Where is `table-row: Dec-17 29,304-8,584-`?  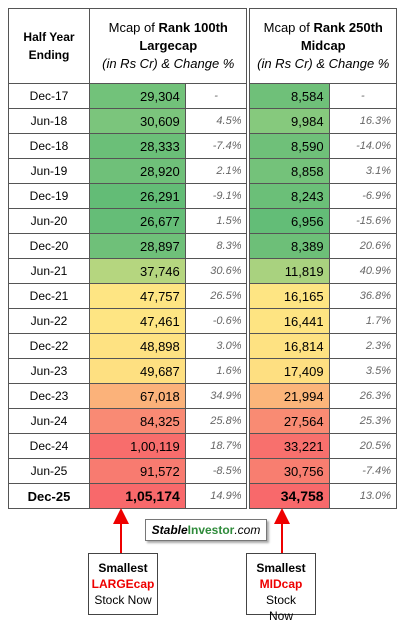
table-row: Dec-17 29,304-8,584- is located at coordinates (203, 96).